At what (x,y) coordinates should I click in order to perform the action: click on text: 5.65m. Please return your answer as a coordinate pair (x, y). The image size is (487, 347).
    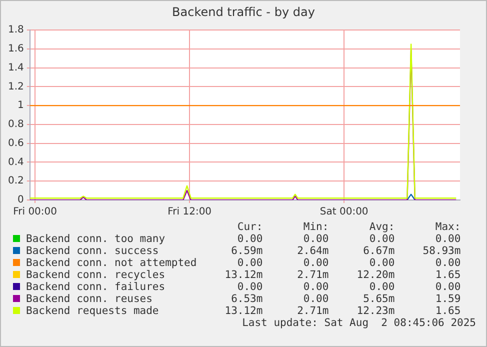
    Looking at the image, I should click on (379, 299).